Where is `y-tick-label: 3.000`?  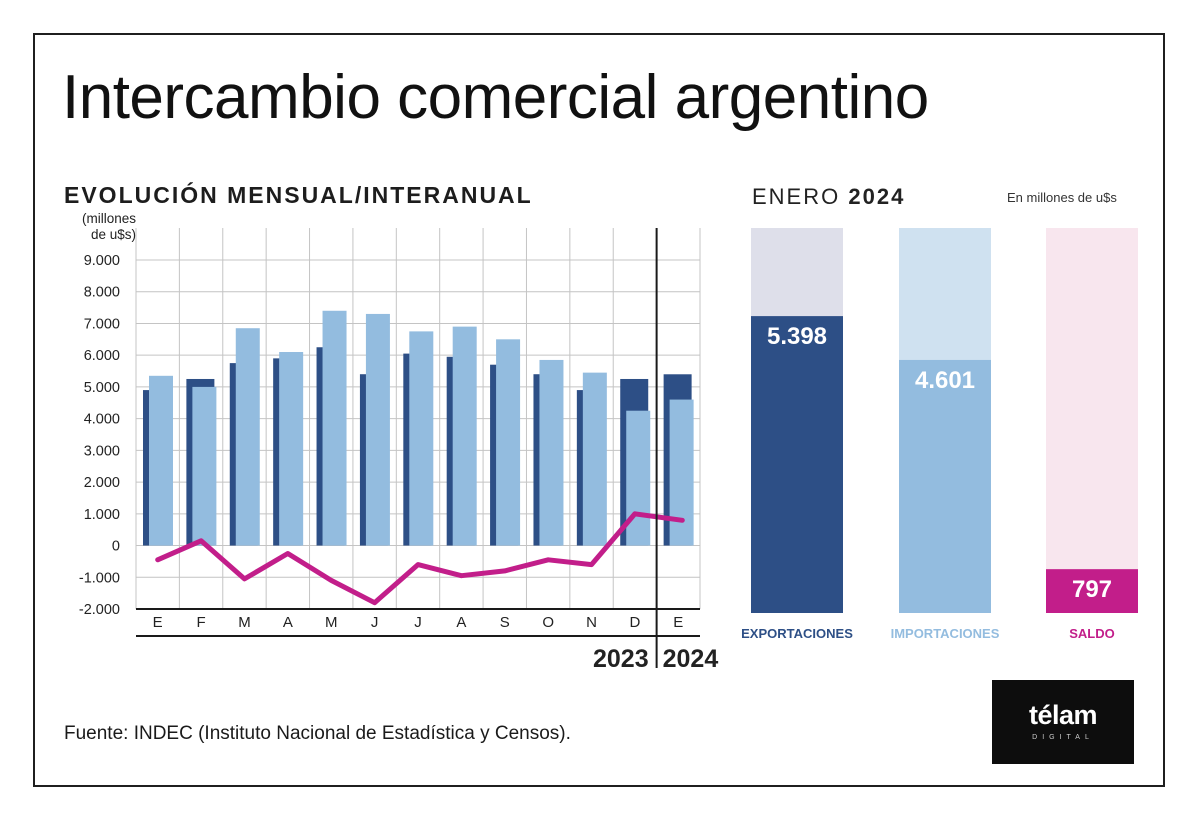 y-tick-label: 3.000 is located at coordinates (102, 451).